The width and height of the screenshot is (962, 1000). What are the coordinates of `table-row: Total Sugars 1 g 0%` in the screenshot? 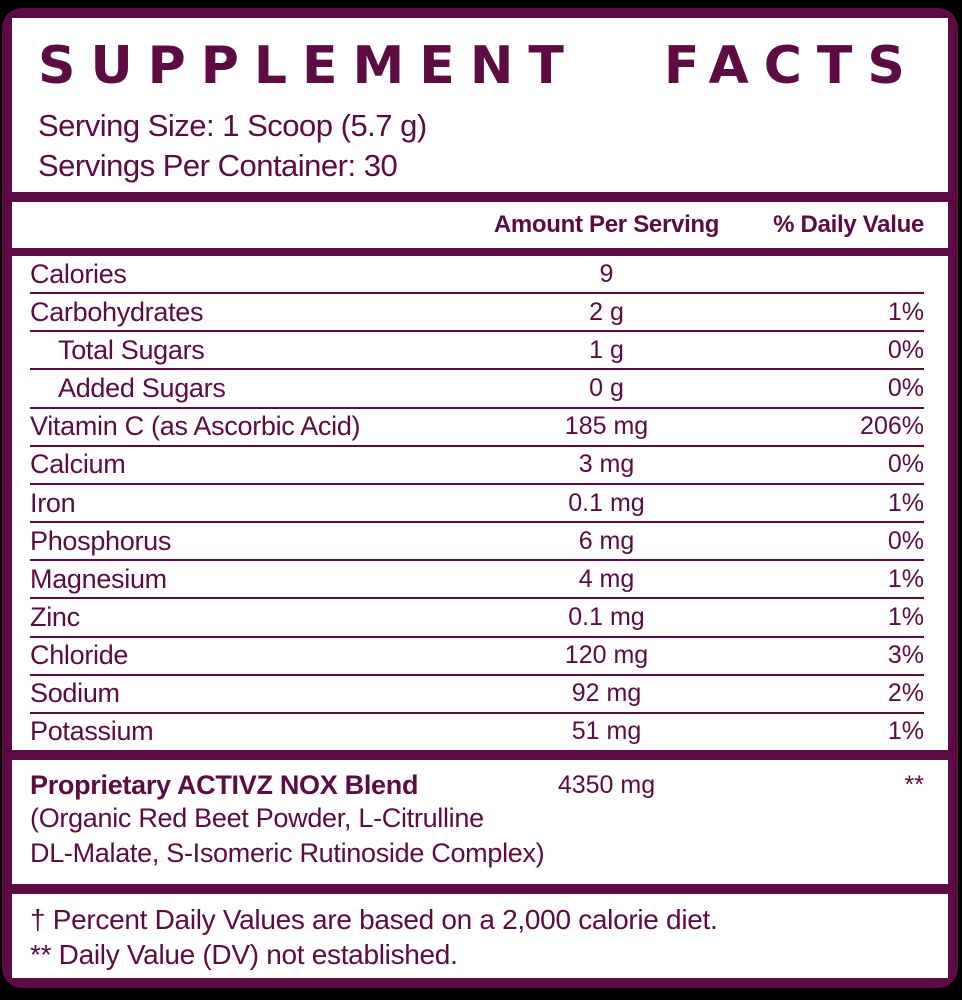 It's located at (477, 349).